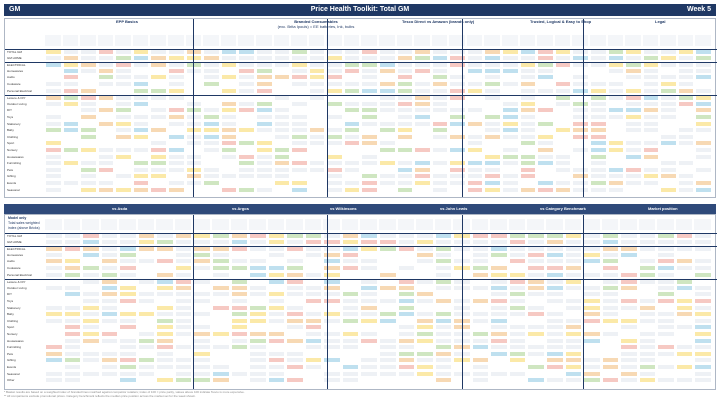  I want to click on table-row: Cookware, so click(361, 268).